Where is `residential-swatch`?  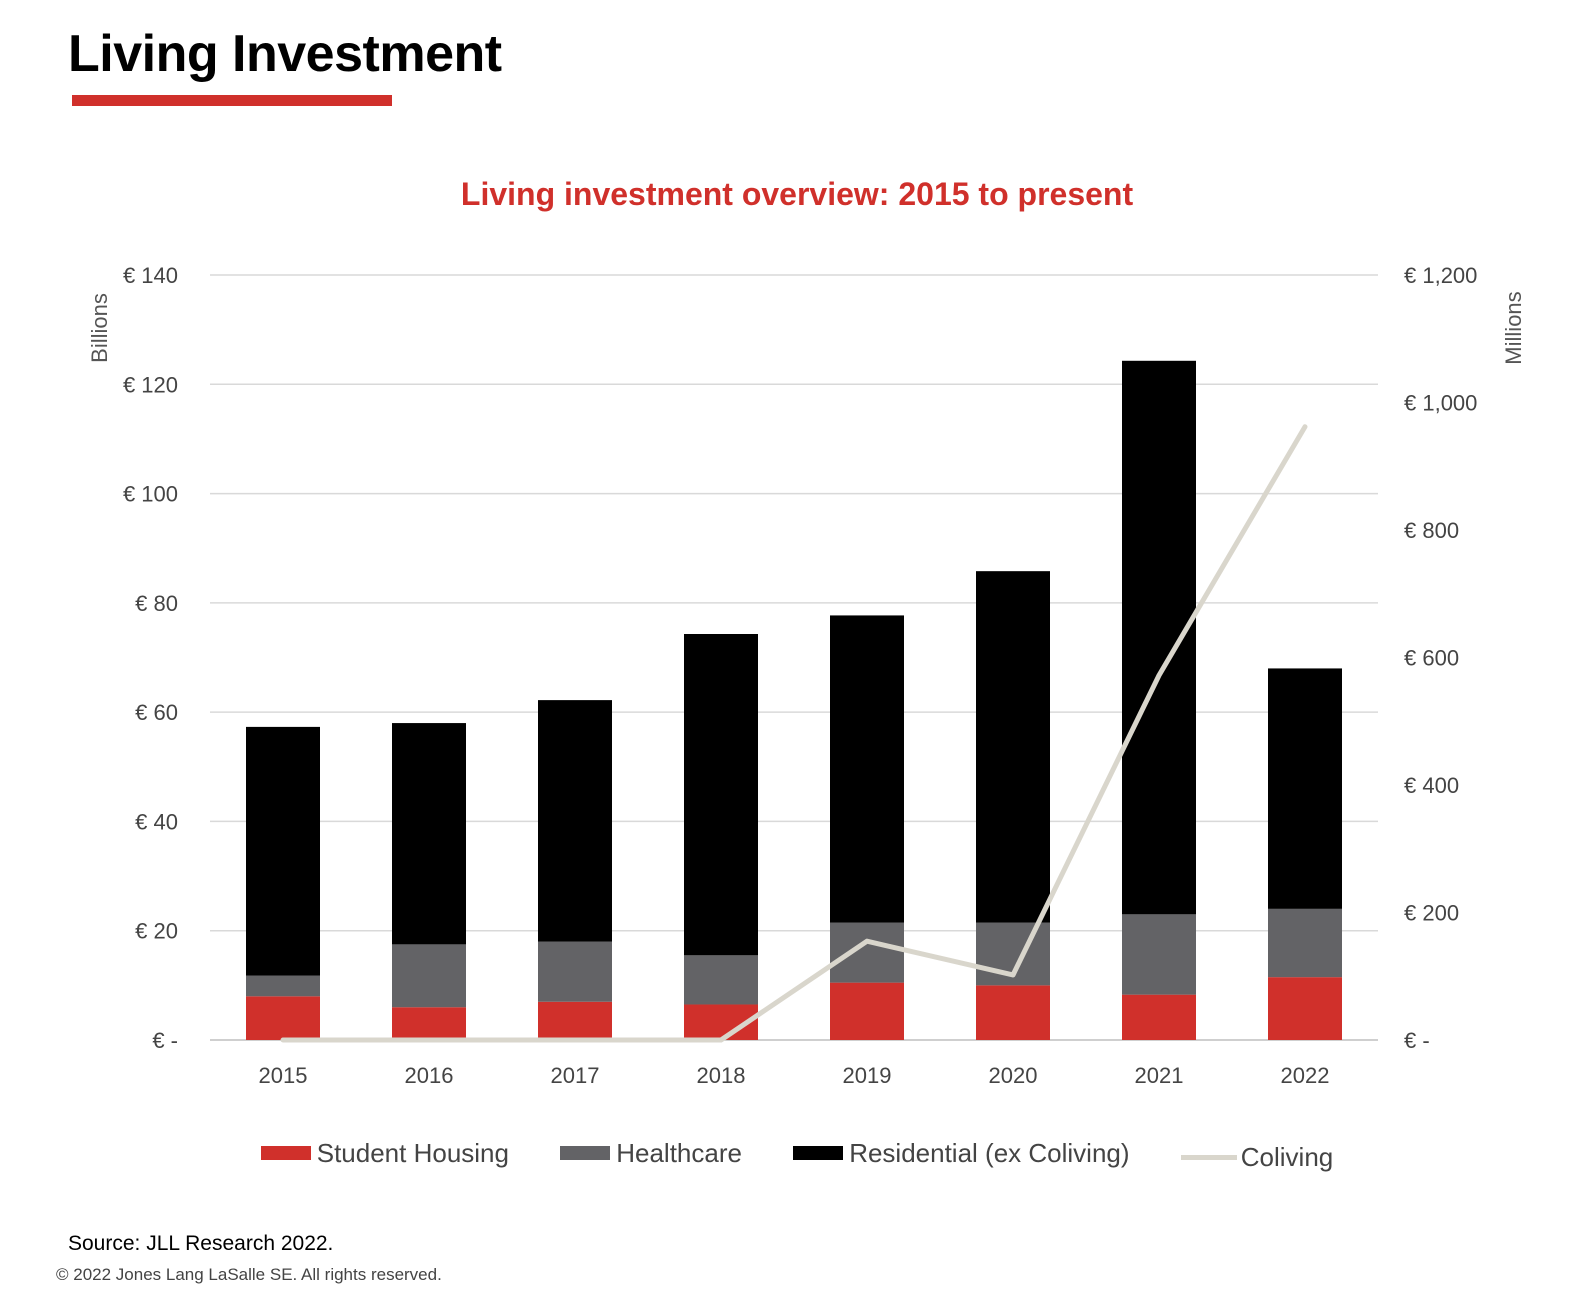
residential-swatch is located at coordinates (818, 1153).